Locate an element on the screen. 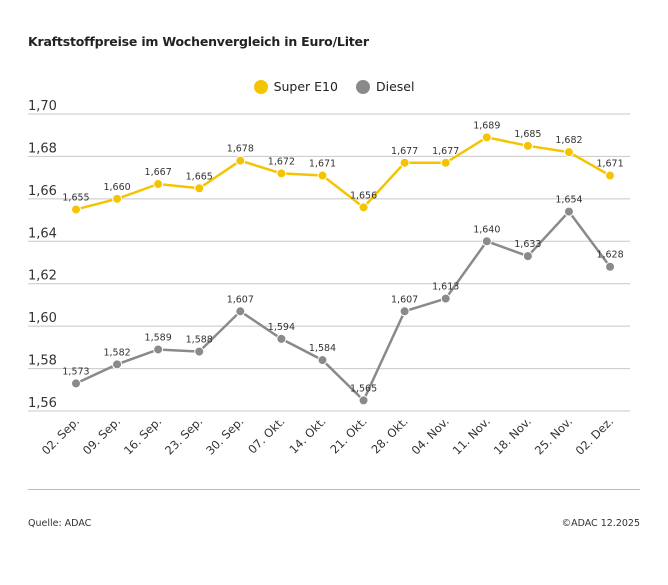 Image resolution: width=668 pixels, height=585 pixels. legend: Super E10 Diesel is located at coordinates (334, 86).